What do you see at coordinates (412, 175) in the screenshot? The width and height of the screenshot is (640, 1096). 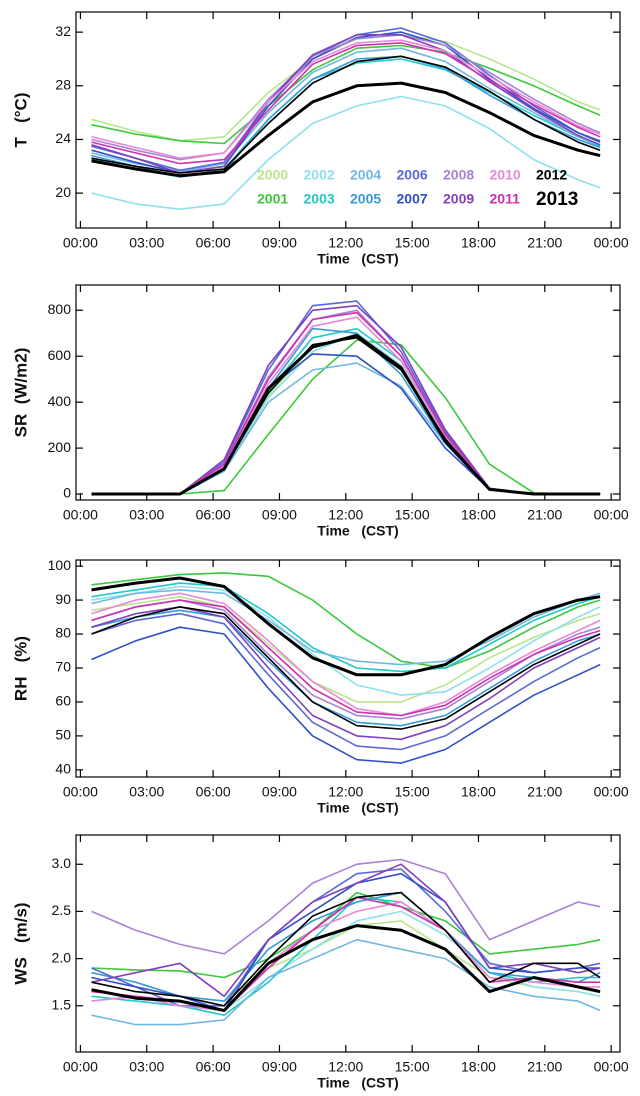 I see `legend-entry: 2006` at bounding box center [412, 175].